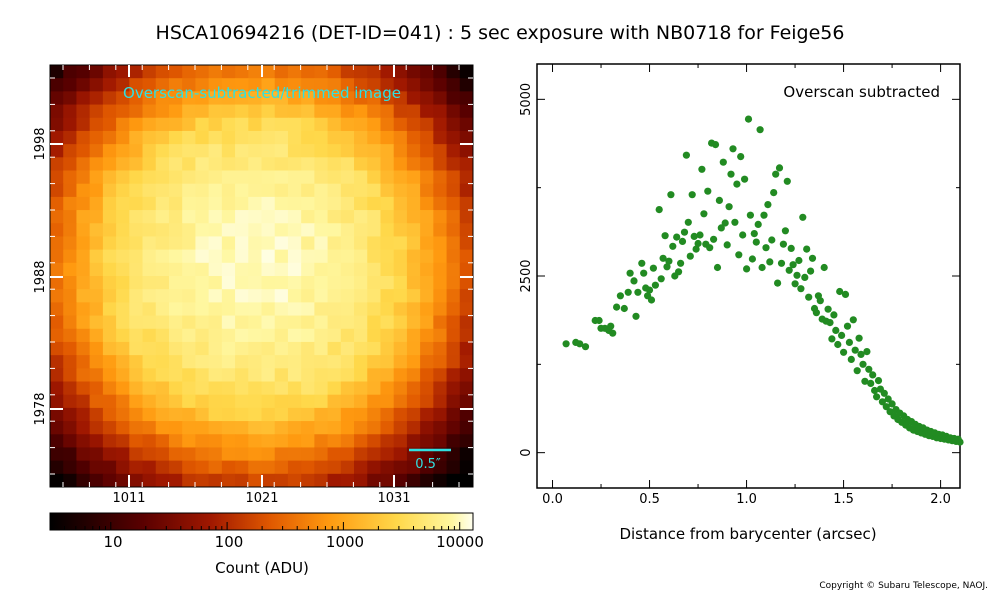 The image size is (1000, 600). I want to click on plot-x-tick-label: 0.5, so click(649, 499).